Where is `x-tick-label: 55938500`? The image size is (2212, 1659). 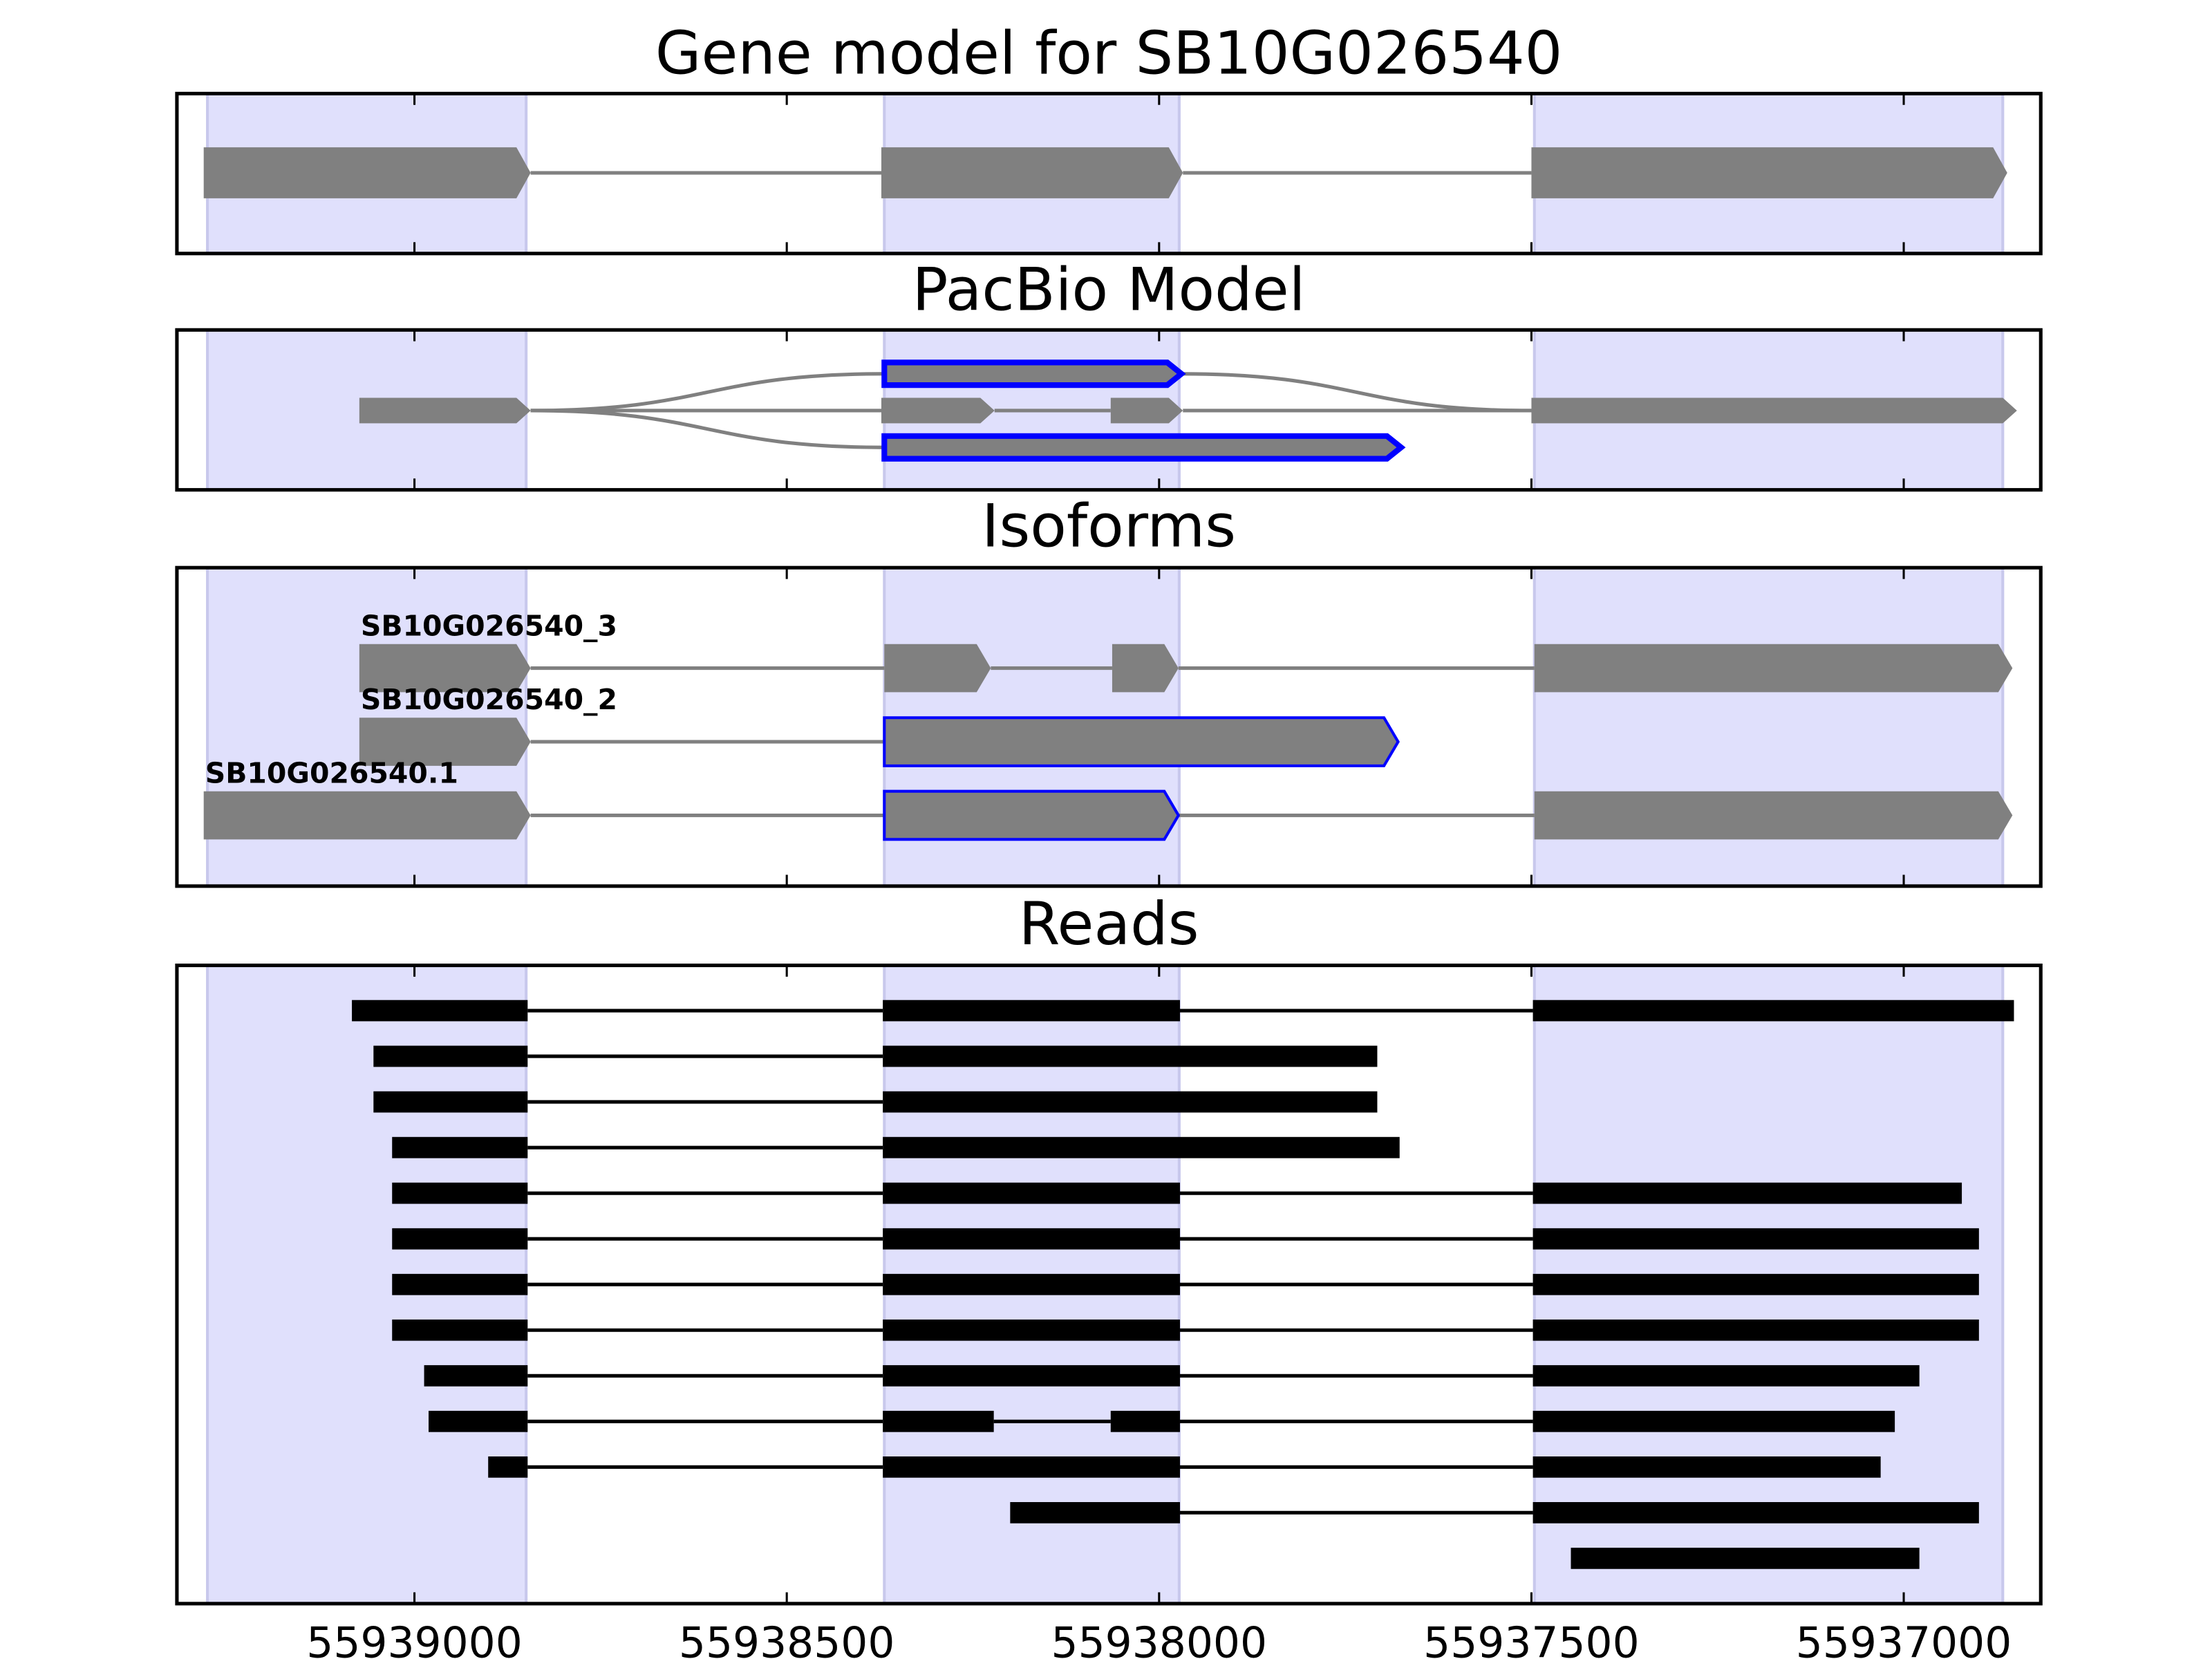 x-tick-label: 55938500 is located at coordinates (787, 1639).